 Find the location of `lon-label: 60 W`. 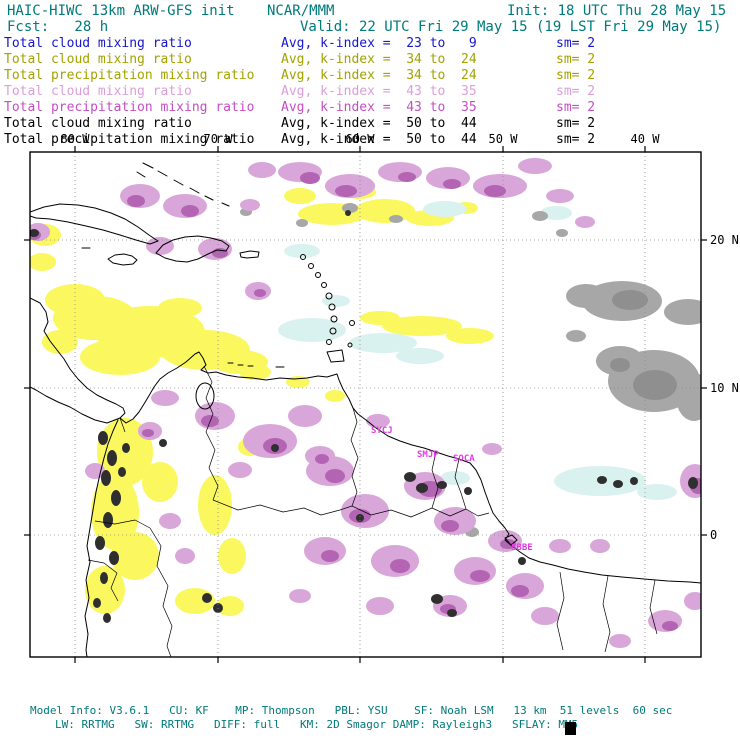

lon-label: 60 W is located at coordinates (361, 139).